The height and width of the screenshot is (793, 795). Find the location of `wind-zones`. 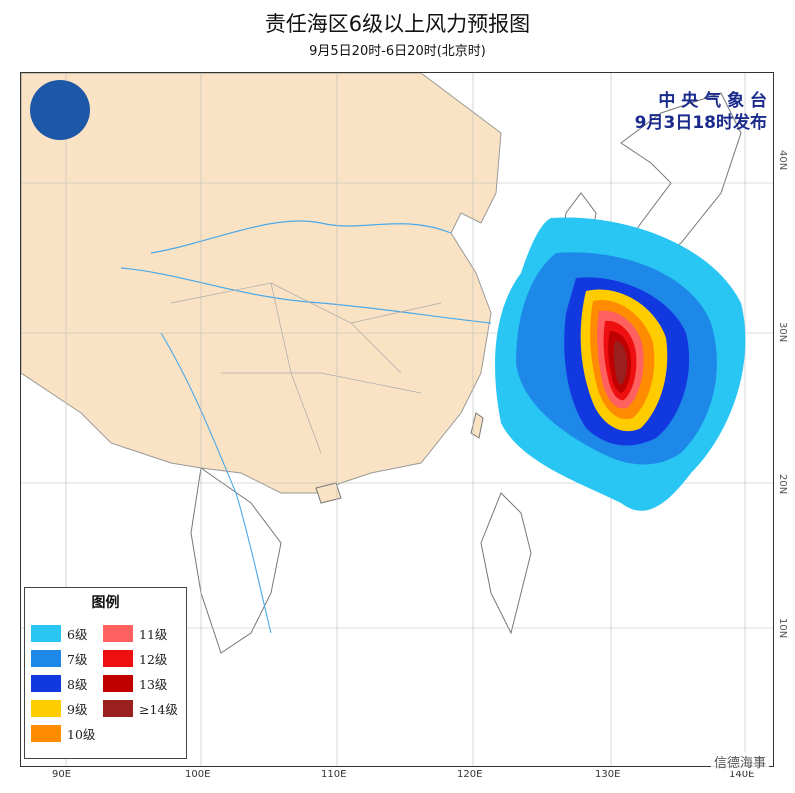

wind-zones is located at coordinates (620, 364).